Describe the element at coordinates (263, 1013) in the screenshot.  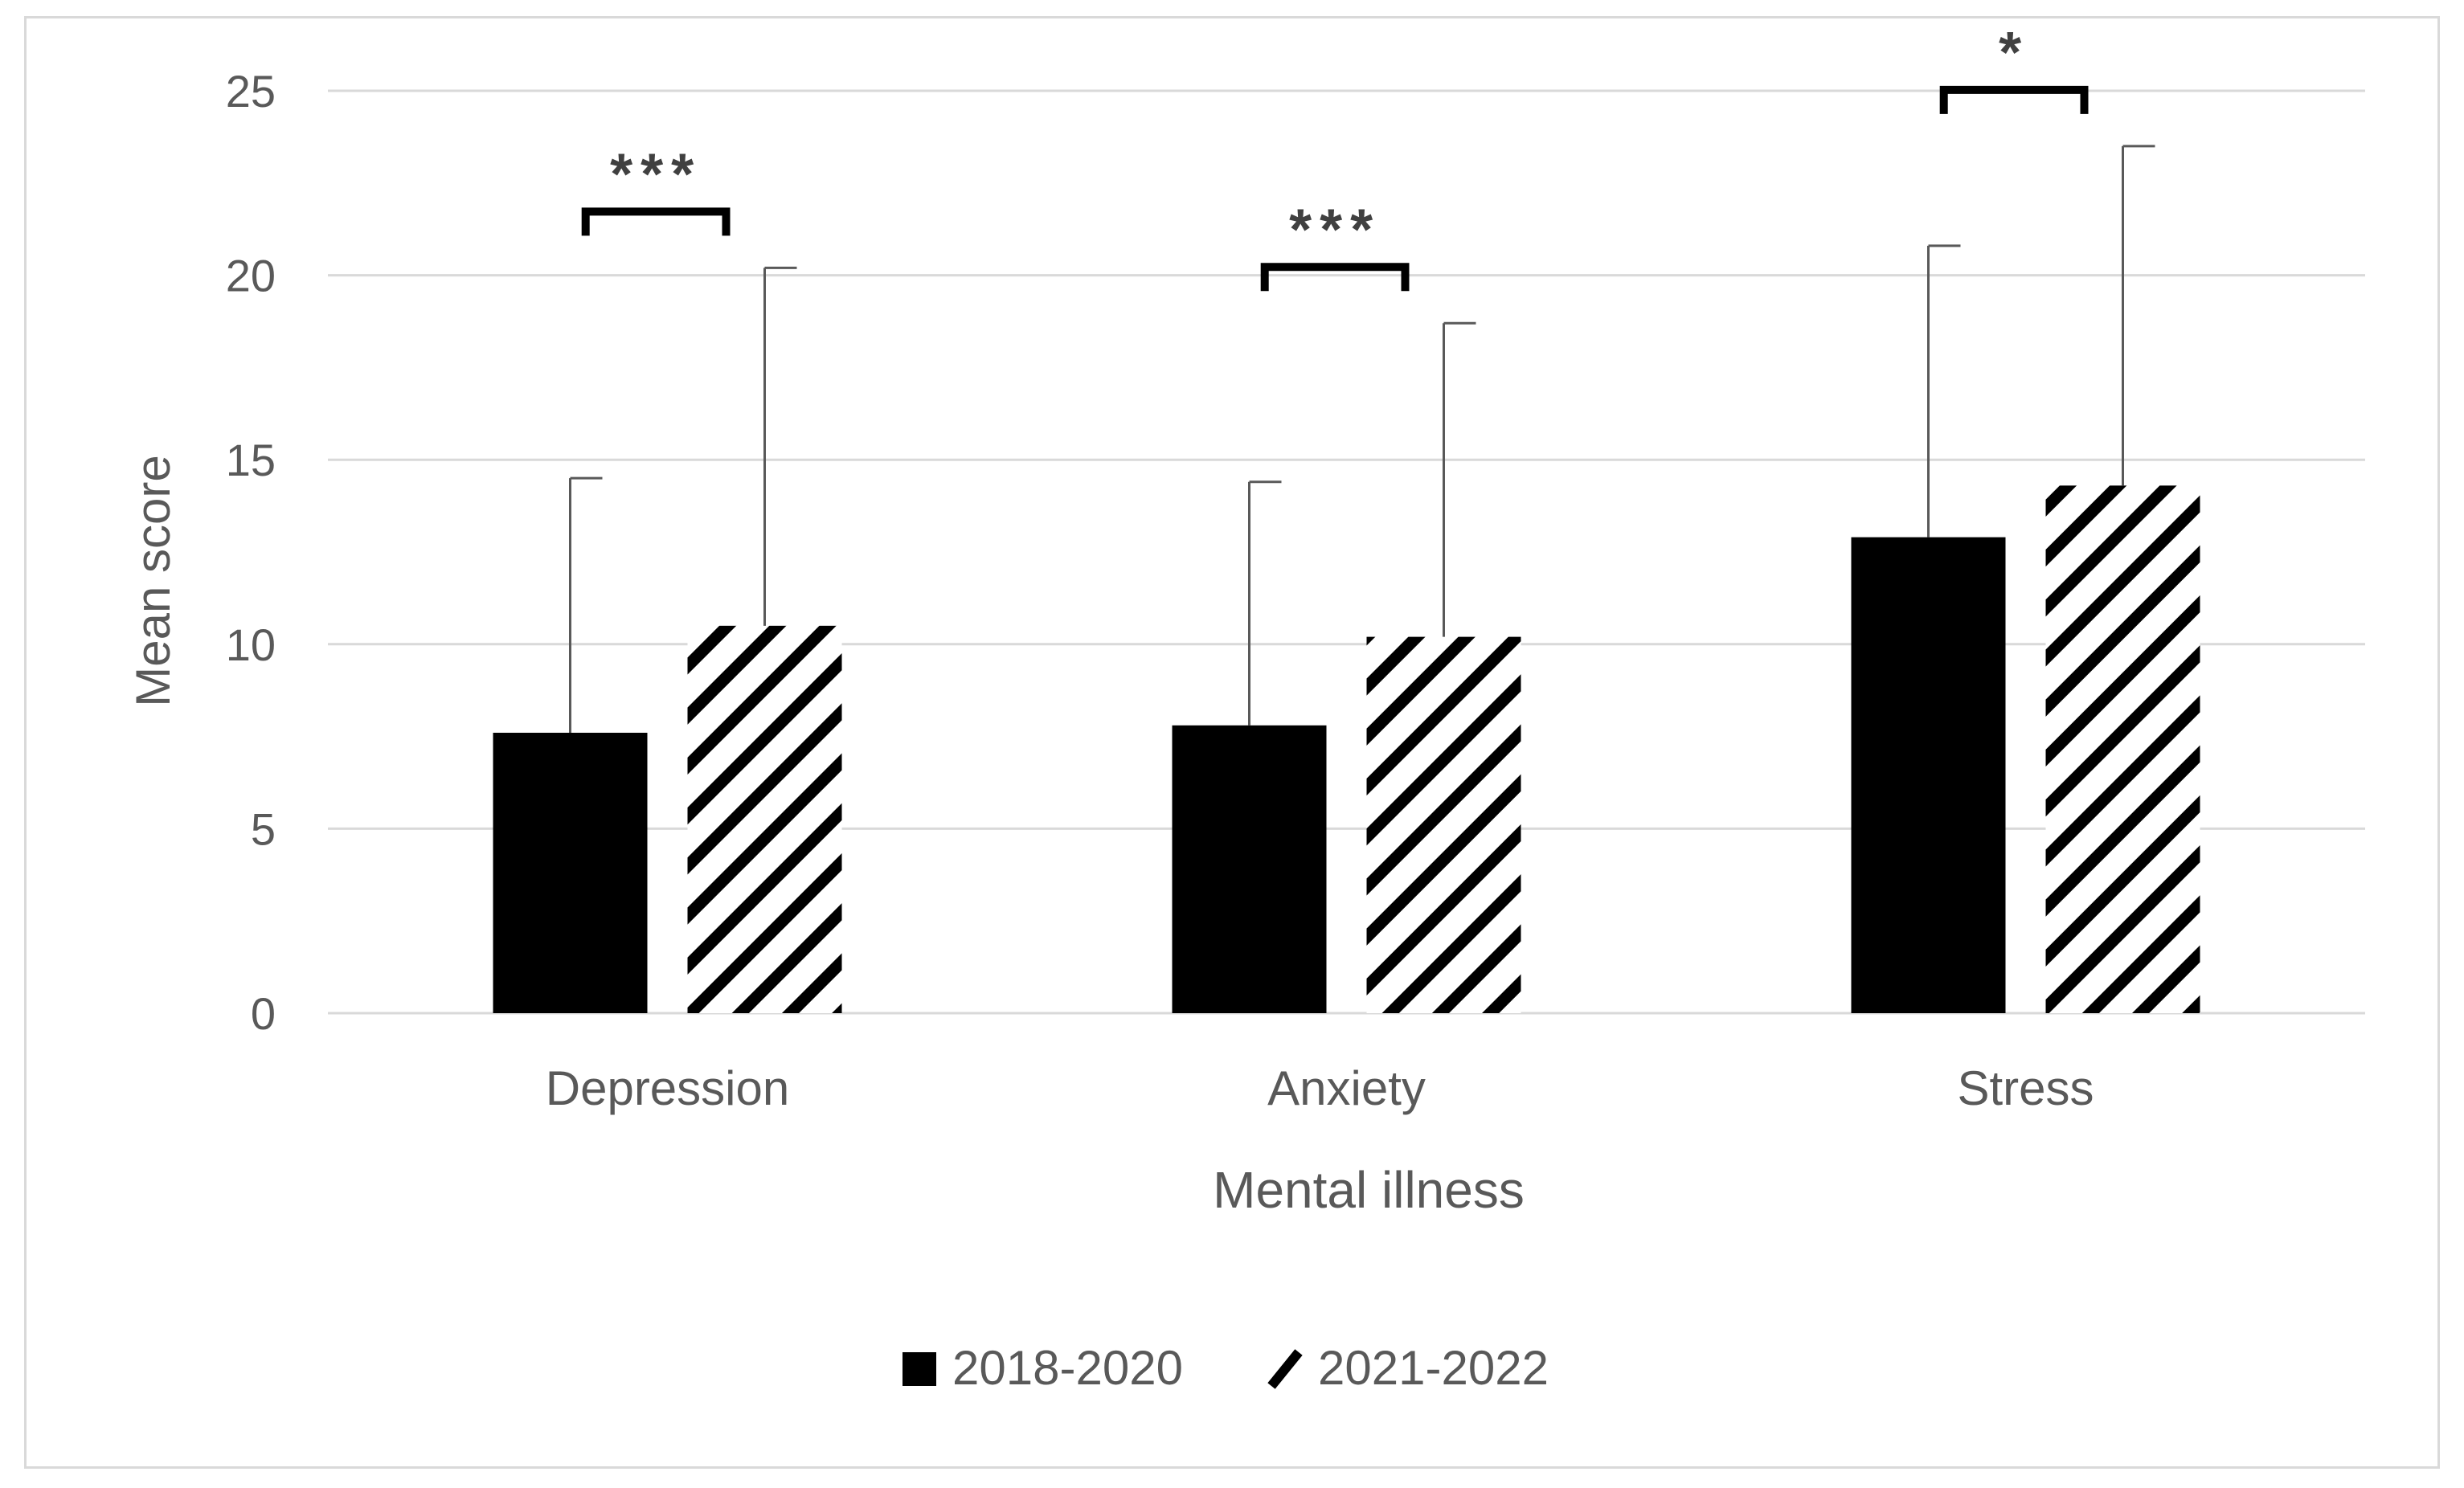
I see `y-tick-label: 0` at that location.